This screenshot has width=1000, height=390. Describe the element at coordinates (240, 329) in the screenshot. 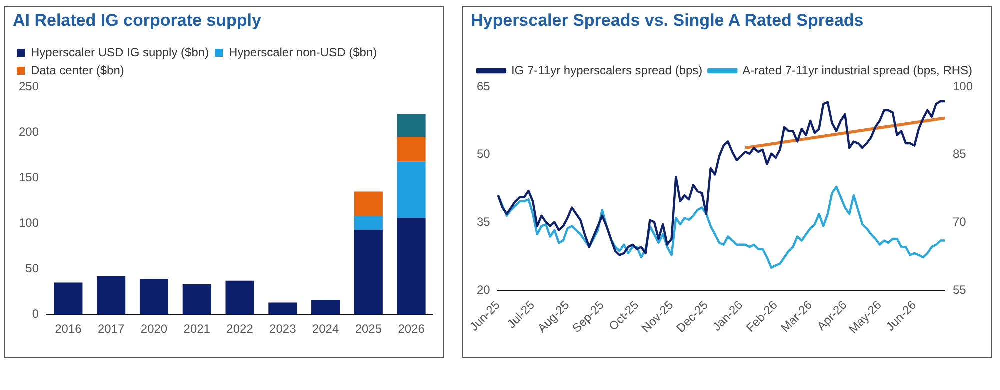

I see `x-tick-label: 2022` at that location.